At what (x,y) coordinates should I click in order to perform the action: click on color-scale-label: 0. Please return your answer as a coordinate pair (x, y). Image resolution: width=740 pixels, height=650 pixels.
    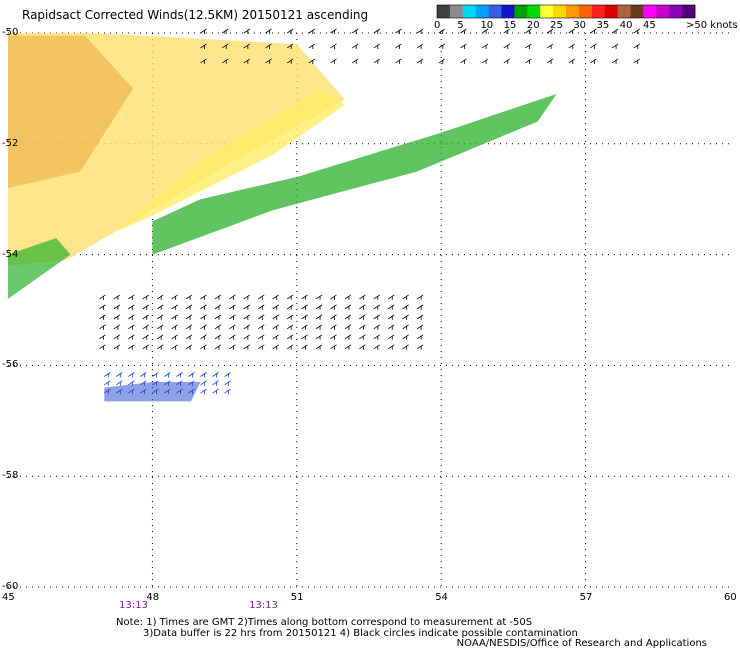
    Looking at the image, I should click on (437, 25).